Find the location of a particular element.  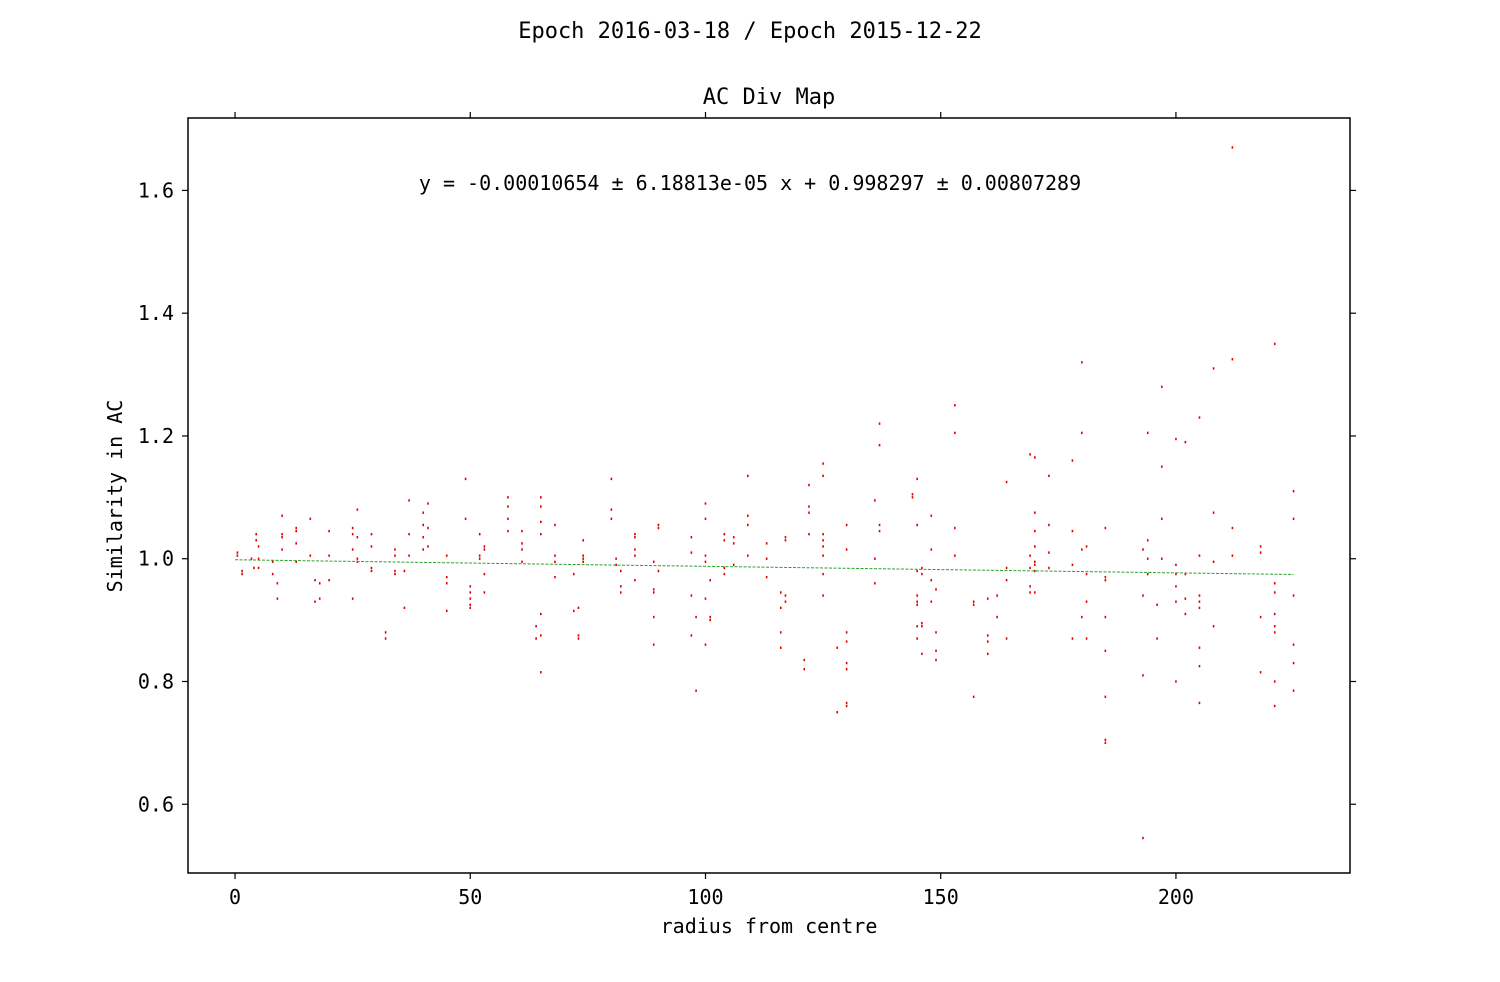

y-tick-label: 0.8 is located at coordinates (156, 681).